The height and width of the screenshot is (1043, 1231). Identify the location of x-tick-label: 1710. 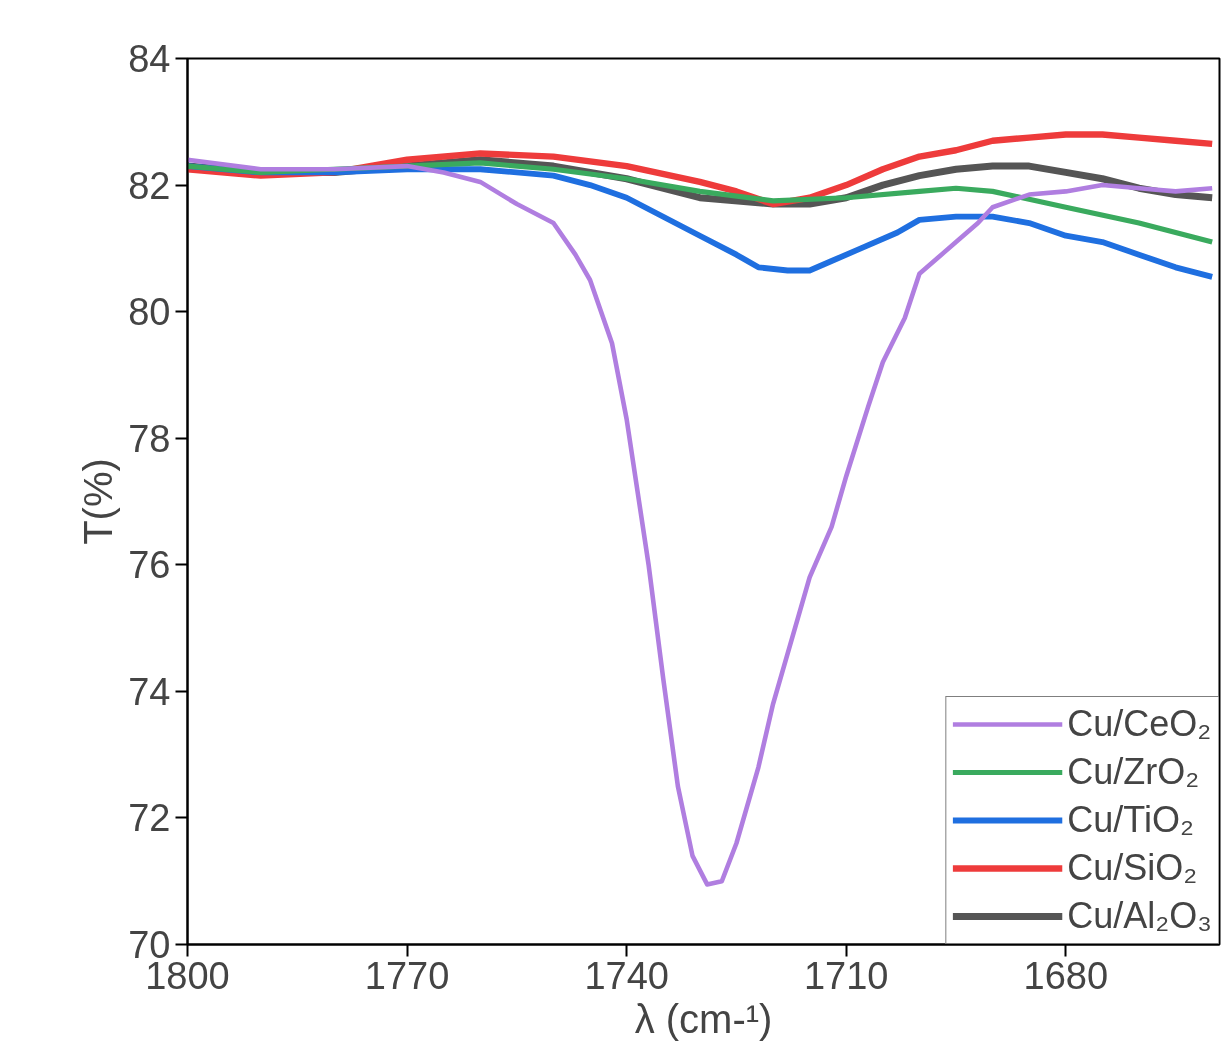
(846, 975).